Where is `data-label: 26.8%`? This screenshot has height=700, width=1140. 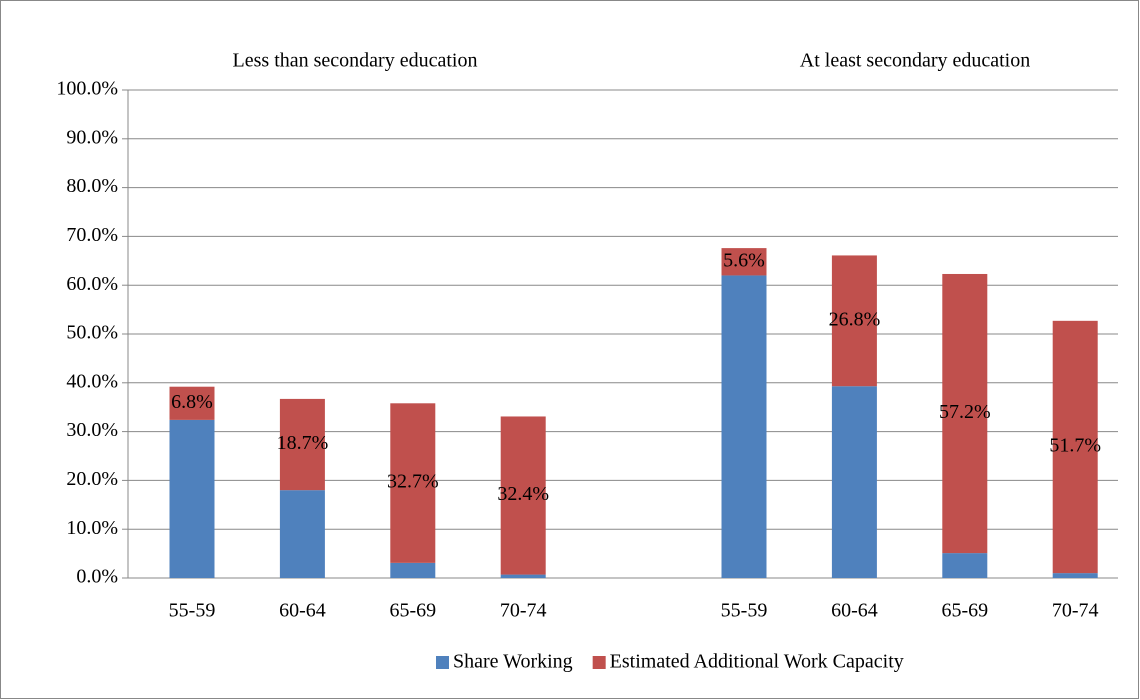 data-label: 26.8% is located at coordinates (855, 319).